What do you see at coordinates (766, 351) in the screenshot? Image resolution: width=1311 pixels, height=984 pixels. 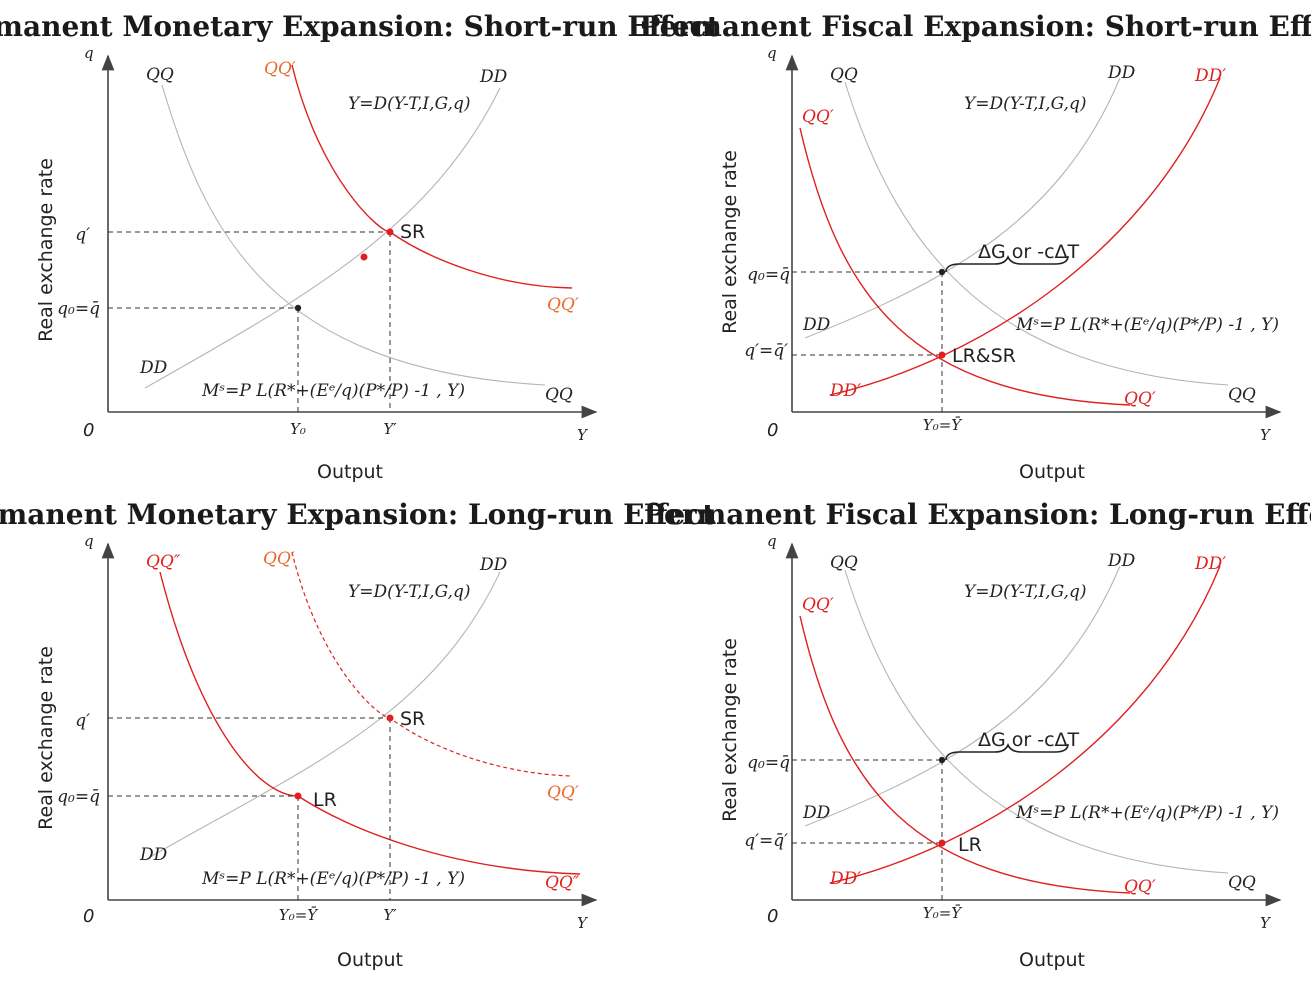 I see `tick-q-prime: q′=q̄′` at bounding box center [766, 351].